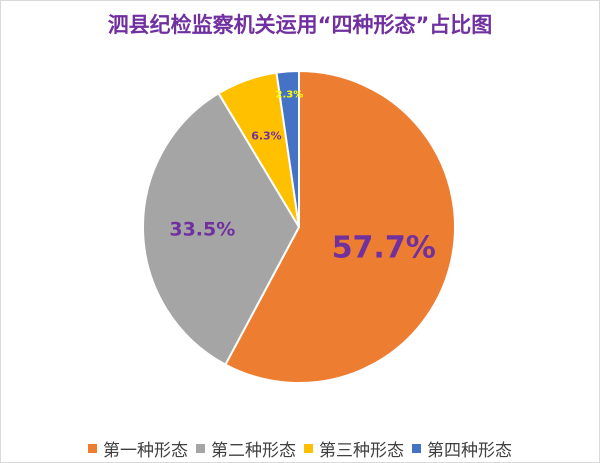 Image resolution: width=600 pixels, height=463 pixels. What do you see at coordinates (469, 451) in the screenshot?
I see `legend-label-fourth: 第四种形态` at bounding box center [469, 451].